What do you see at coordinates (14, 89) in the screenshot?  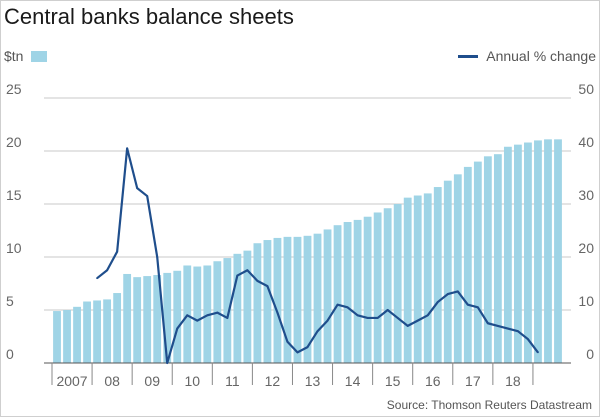 I see `y-left-tick-label: 25` at bounding box center [14, 89].